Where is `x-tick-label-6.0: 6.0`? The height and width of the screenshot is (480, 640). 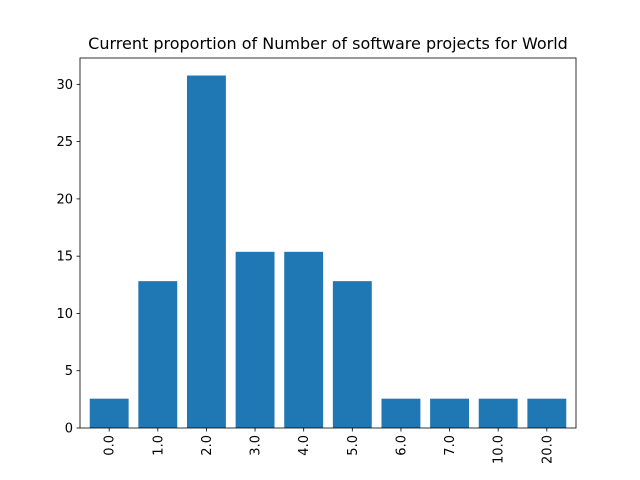
x-tick-label-6.0: 6.0 is located at coordinates (401, 445).